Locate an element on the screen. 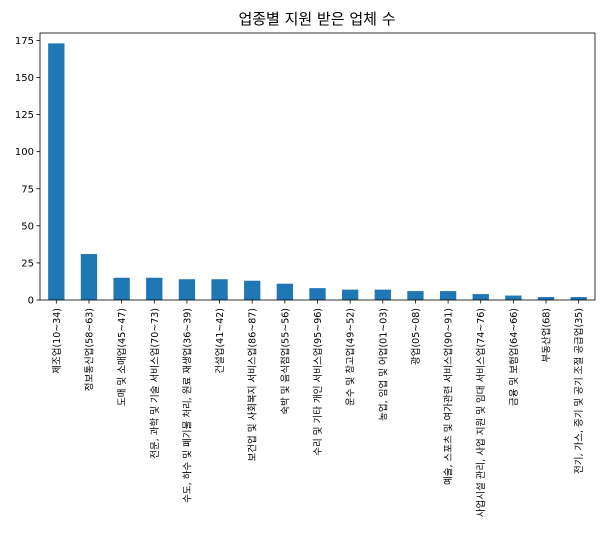  y-tick-label: 25 is located at coordinates (27, 263).